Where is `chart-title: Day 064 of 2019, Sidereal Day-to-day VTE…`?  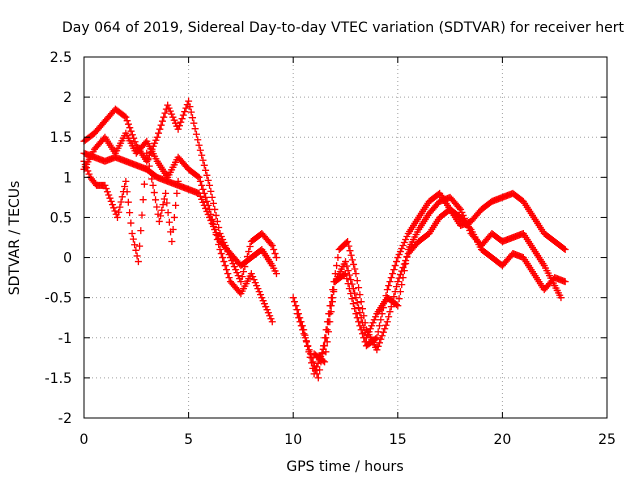 chart-title: Day 064 of 2019, Sidereal Day-to-day VTE… is located at coordinates (343, 28).